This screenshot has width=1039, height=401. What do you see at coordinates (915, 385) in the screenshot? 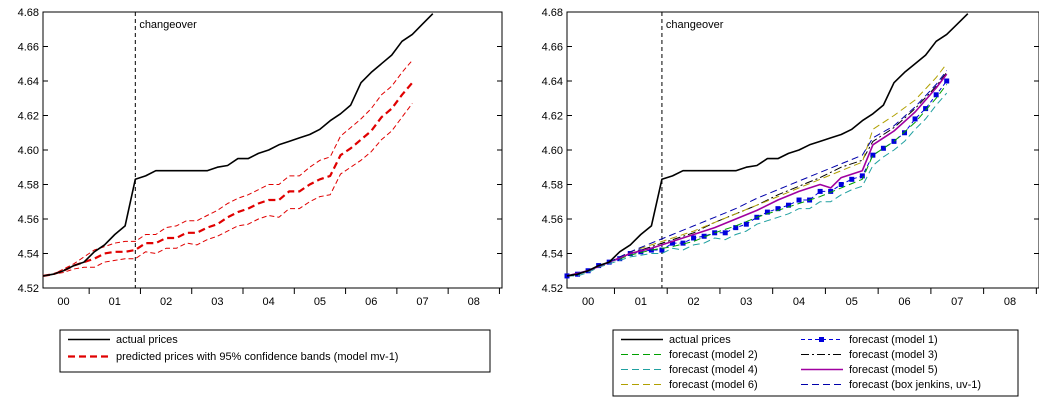
I see `legend-label: forecast (box jenkins, uv-1)` at bounding box center [915, 385].